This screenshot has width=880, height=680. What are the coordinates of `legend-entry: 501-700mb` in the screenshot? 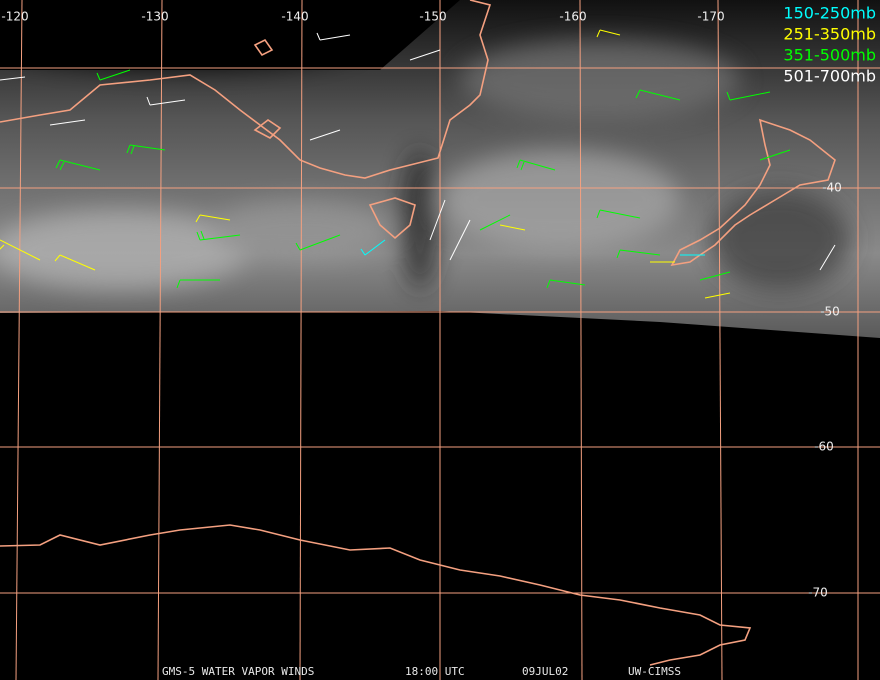 It's located at (829, 76).